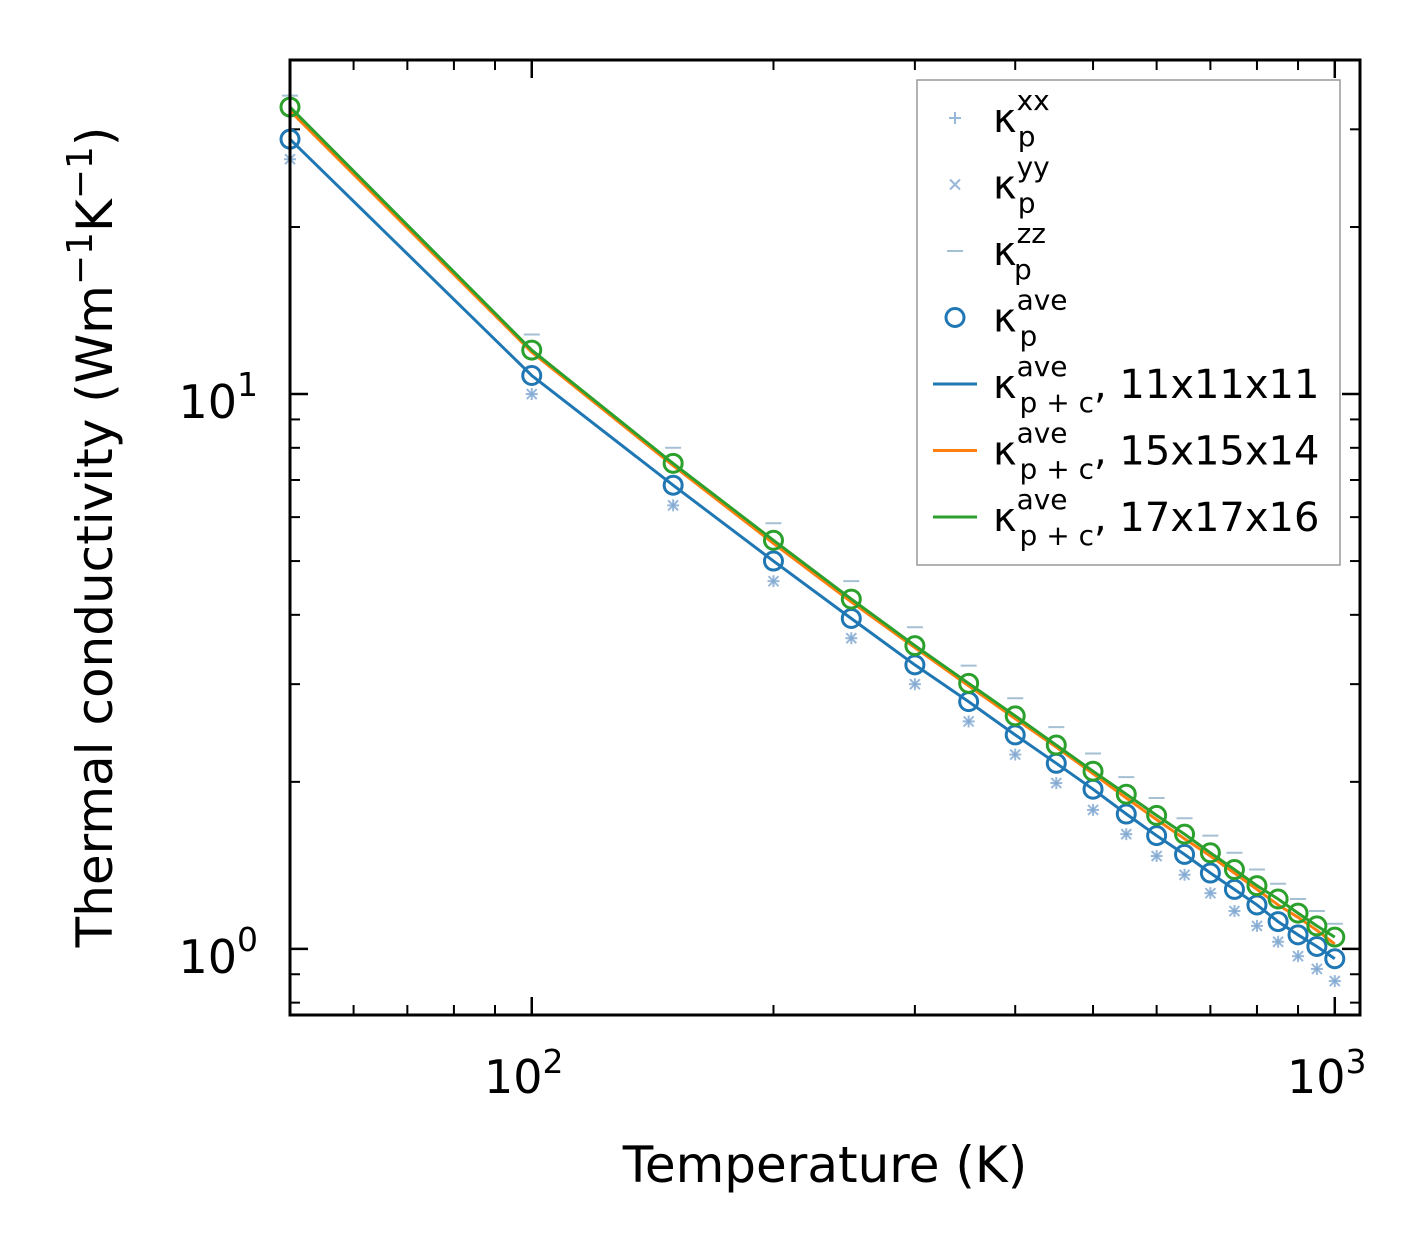  I want to click on legend-item: κyy p, so click(999, 185).